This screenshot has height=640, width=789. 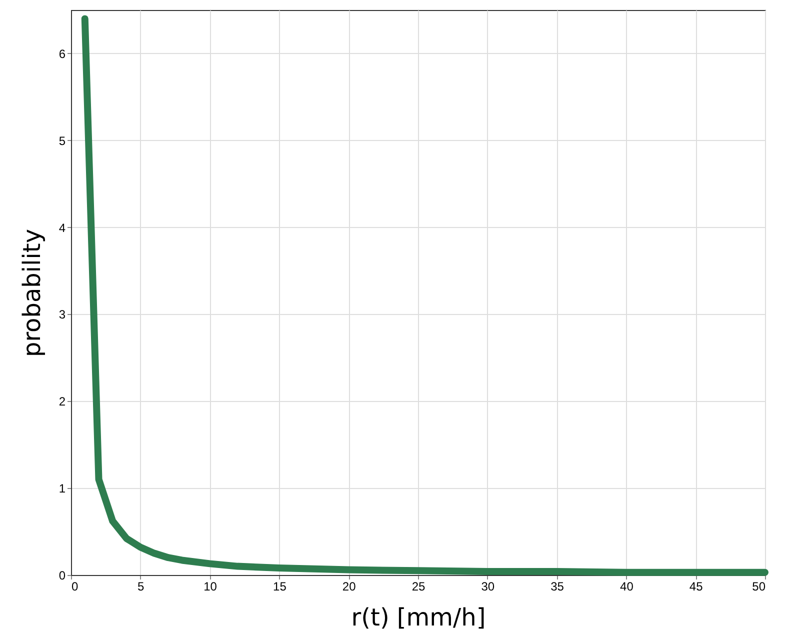 What do you see at coordinates (62, 575) in the screenshot?
I see `y-tick-label: 0` at bounding box center [62, 575].